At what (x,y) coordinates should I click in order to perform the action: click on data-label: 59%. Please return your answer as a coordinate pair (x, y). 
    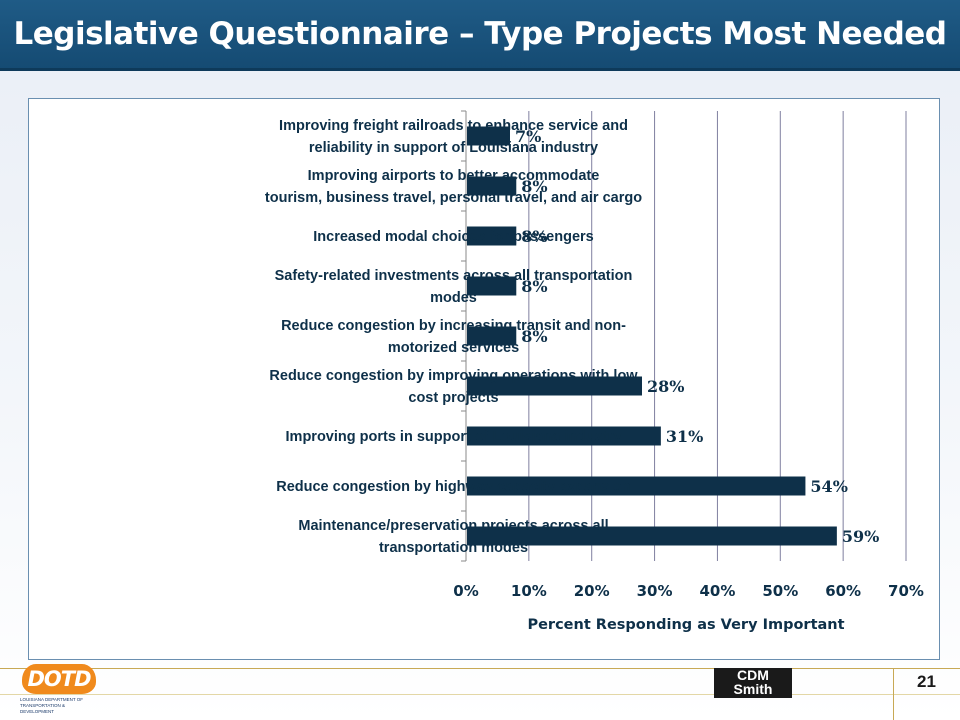
    Looking at the image, I should click on (860, 536).